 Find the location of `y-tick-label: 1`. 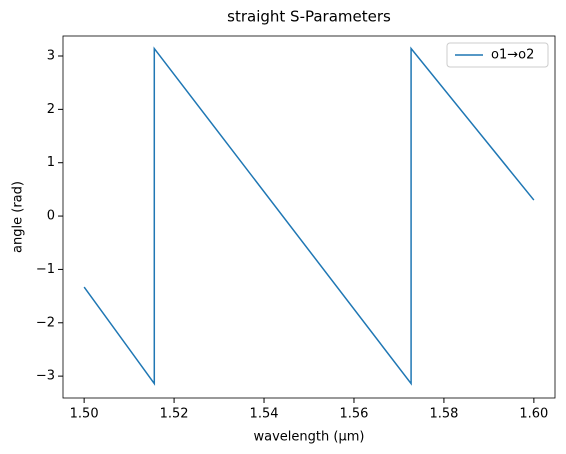

y-tick-label: 1 is located at coordinates (51, 162).